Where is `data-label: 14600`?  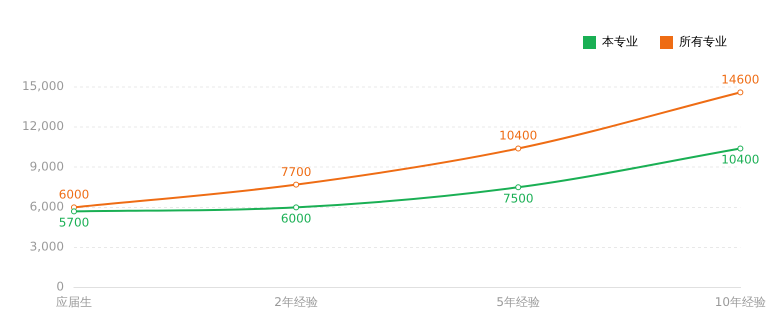 data-label: 14600 is located at coordinates (740, 79).